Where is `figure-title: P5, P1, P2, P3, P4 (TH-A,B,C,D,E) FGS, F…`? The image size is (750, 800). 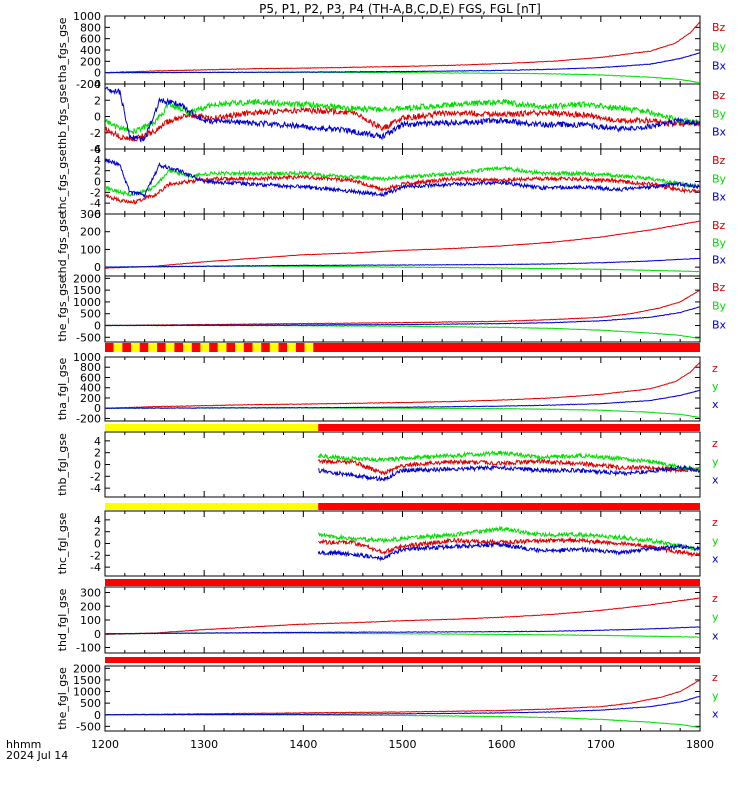
figure-title: P5, P1, P2, P3, P4 (TH-A,B,C,D,E) FGS, F… is located at coordinates (400, 9).